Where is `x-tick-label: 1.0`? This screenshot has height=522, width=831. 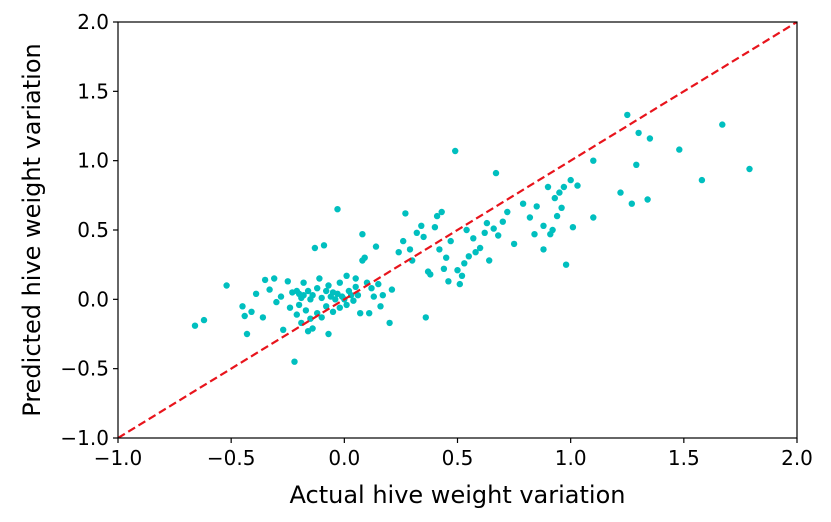
x-tick-label: 1.0 is located at coordinates (571, 458).